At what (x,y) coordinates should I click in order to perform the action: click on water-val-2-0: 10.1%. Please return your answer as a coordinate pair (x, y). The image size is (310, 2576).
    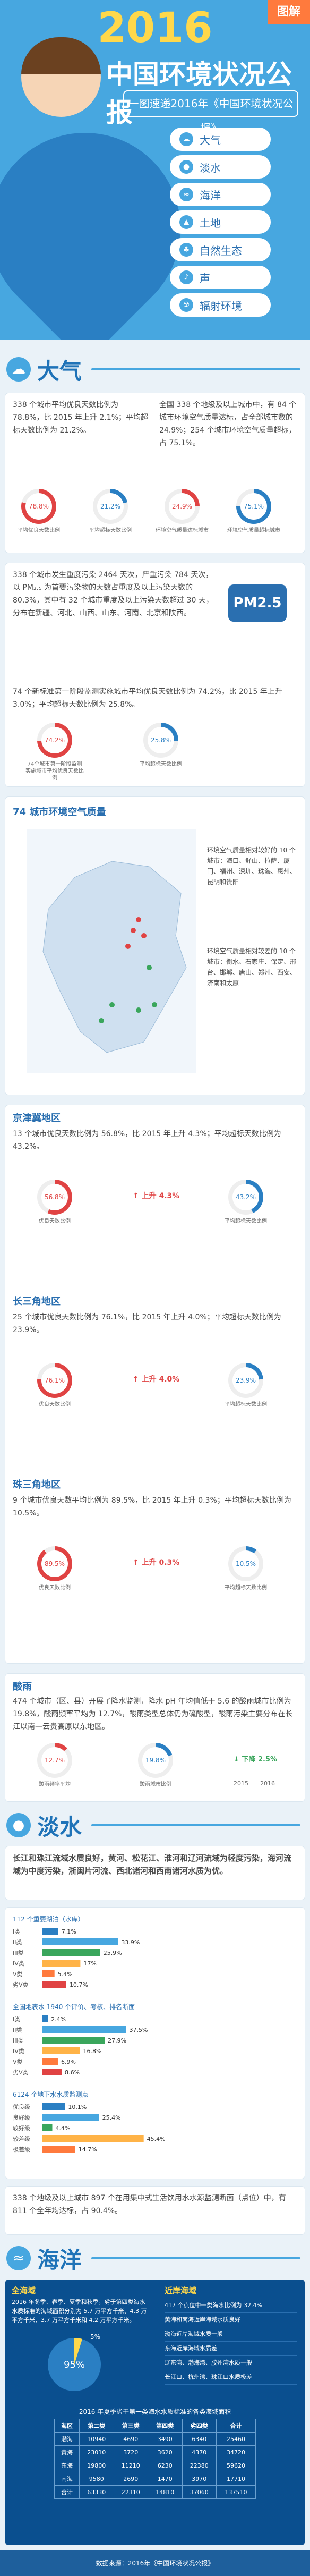
    Looking at the image, I should click on (77, 2107).